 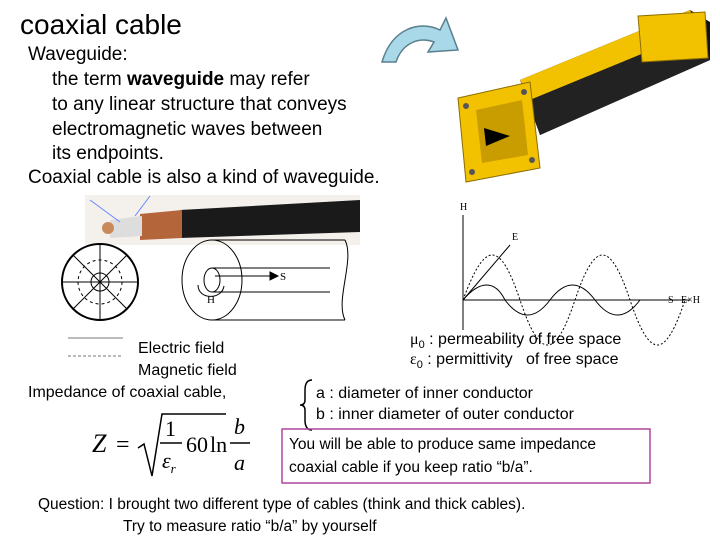 What do you see at coordinates (283, 277) in the screenshot?
I see `diagram-label: S` at bounding box center [283, 277].